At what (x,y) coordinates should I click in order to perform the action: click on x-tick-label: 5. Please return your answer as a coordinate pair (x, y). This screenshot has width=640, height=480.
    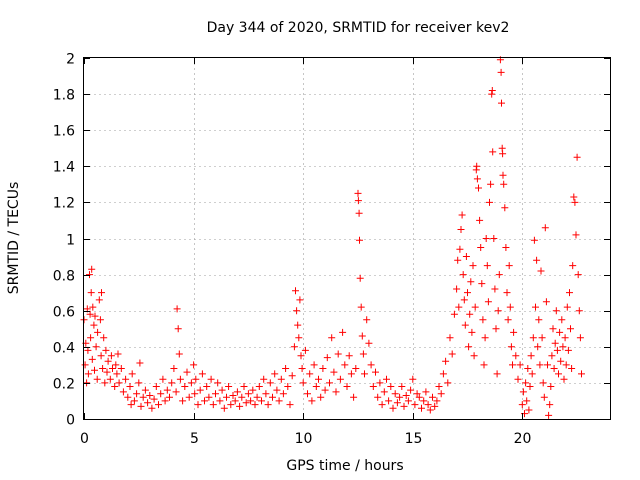
    Looking at the image, I should click on (194, 439).